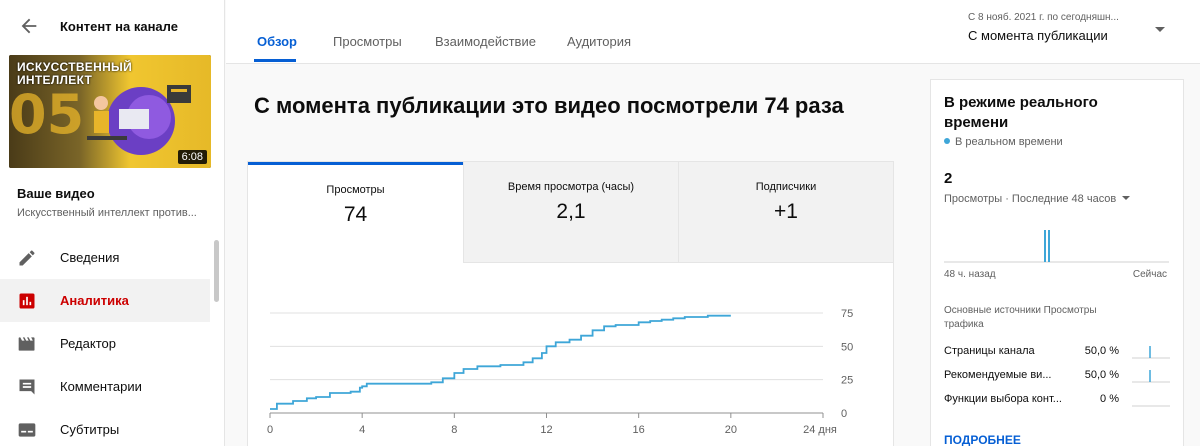 This screenshot has height=446, width=1200. Describe the element at coordinates (500, 362) in the screenshot. I see `views-series-line` at that location.